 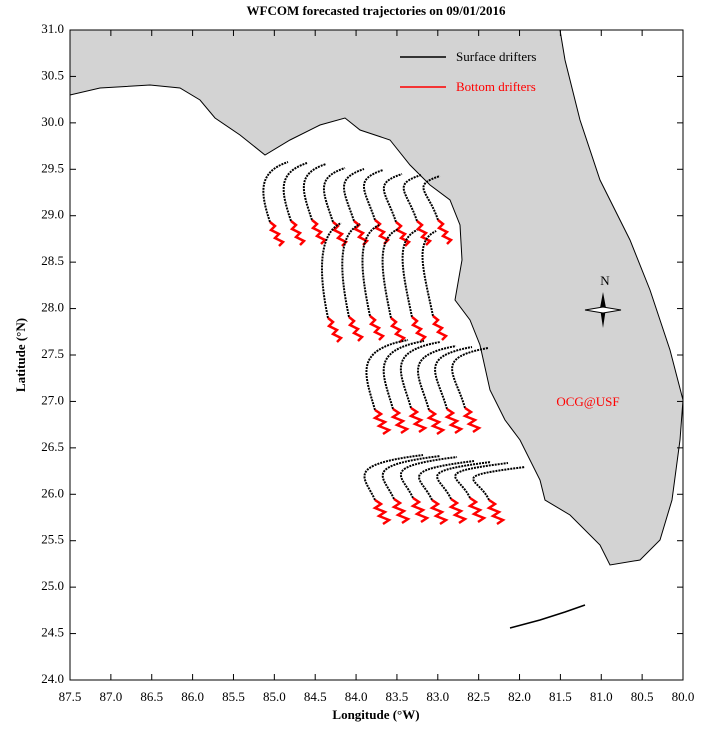 I want to click on florida-keys, so click(x=547, y=616).